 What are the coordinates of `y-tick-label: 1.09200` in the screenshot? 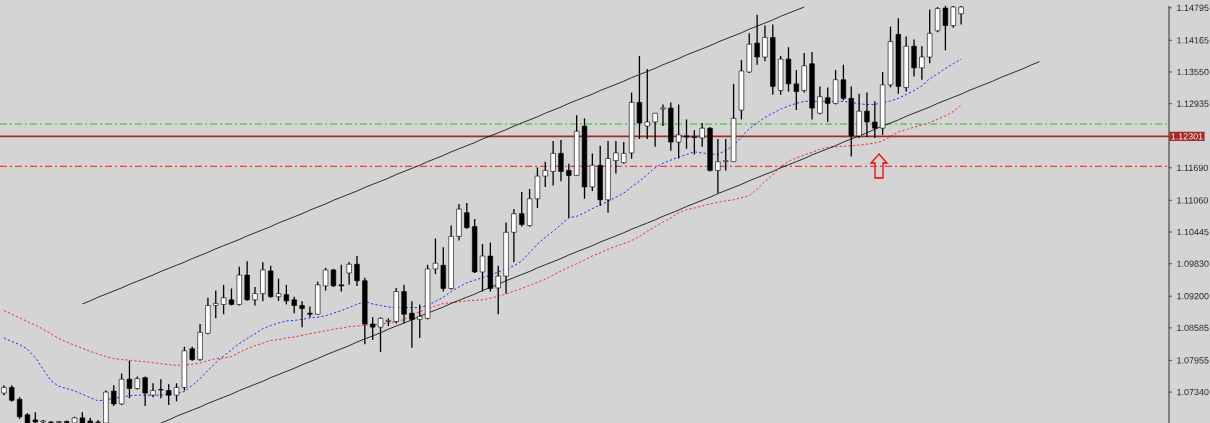 It's located at (1193, 296).